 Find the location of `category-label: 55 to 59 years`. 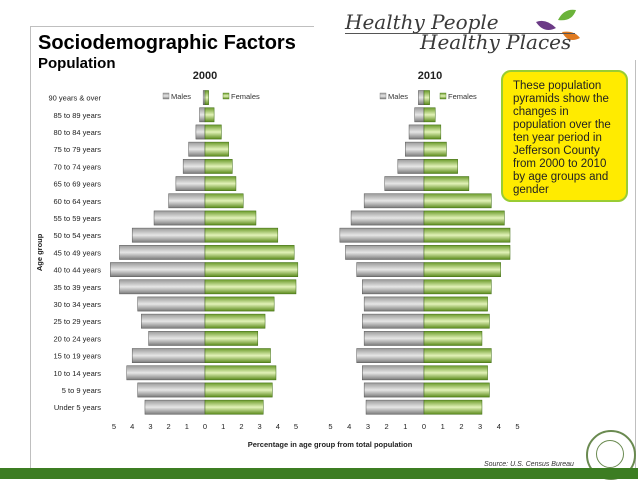

category-label: 55 to 59 years is located at coordinates (77, 218).